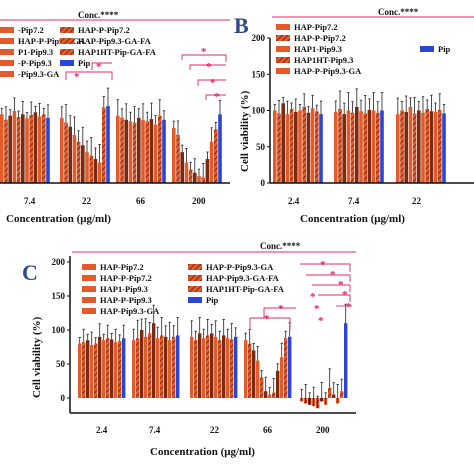 The width and height of the screenshot is (474, 474). Describe the element at coordinates (215, 430) in the screenshot. I see `panel-c-tick-label: 22` at that location.